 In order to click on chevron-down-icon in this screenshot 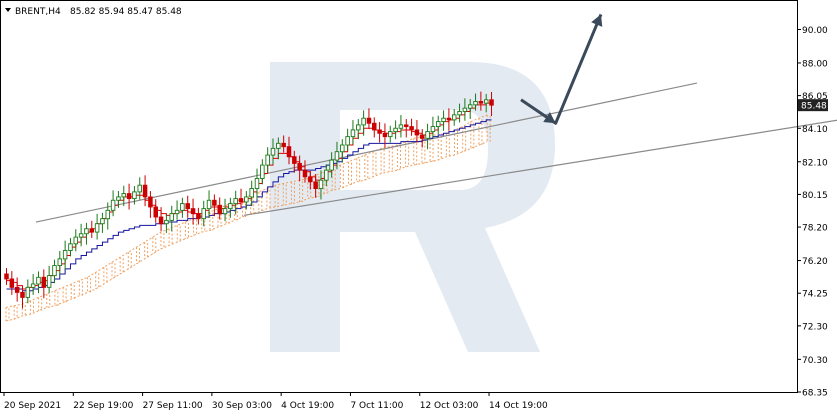, I will do `click(8, 10)`.